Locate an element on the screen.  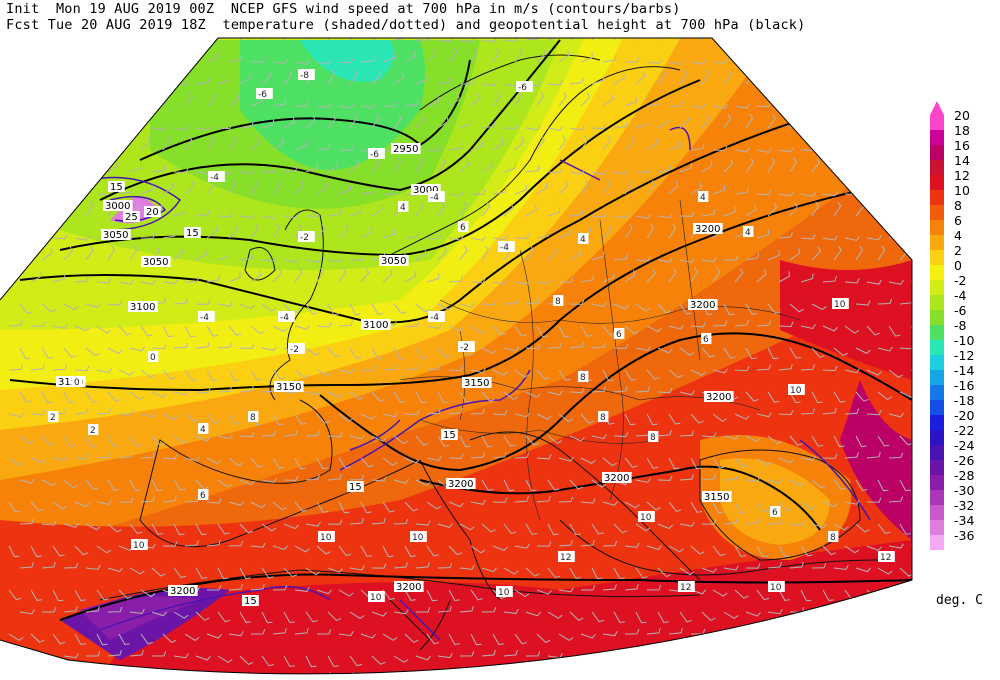
geopotential-label: 3150 is located at coordinates (476, 383).